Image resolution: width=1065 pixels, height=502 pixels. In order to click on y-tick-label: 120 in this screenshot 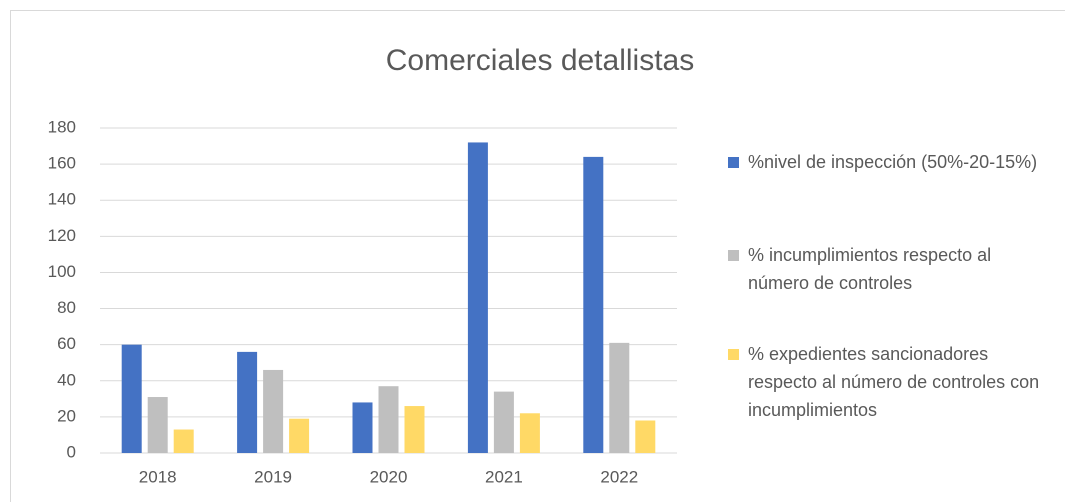, I will do `click(62, 235)`.